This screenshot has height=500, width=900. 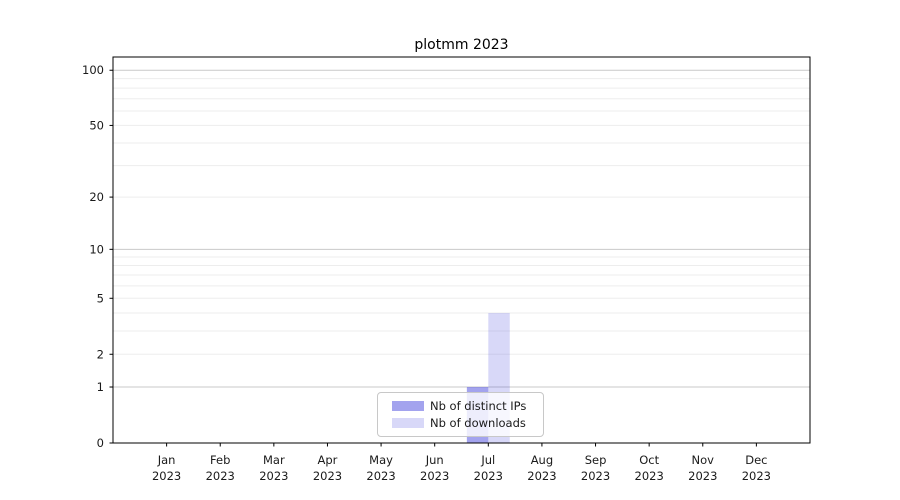 I want to click on y-tick-label: 5, so click(x=100, y=298).